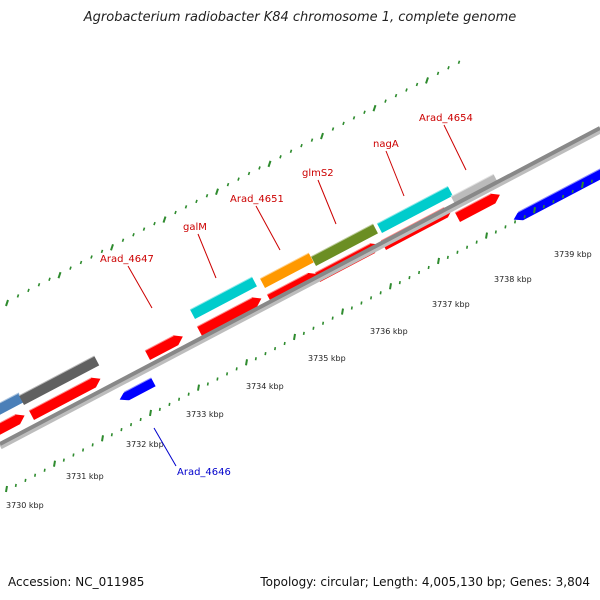 Image resolution: width=600 pixels, height=600 pixels. I want to click on gene-label: Arad_4654, so click(446, 118).